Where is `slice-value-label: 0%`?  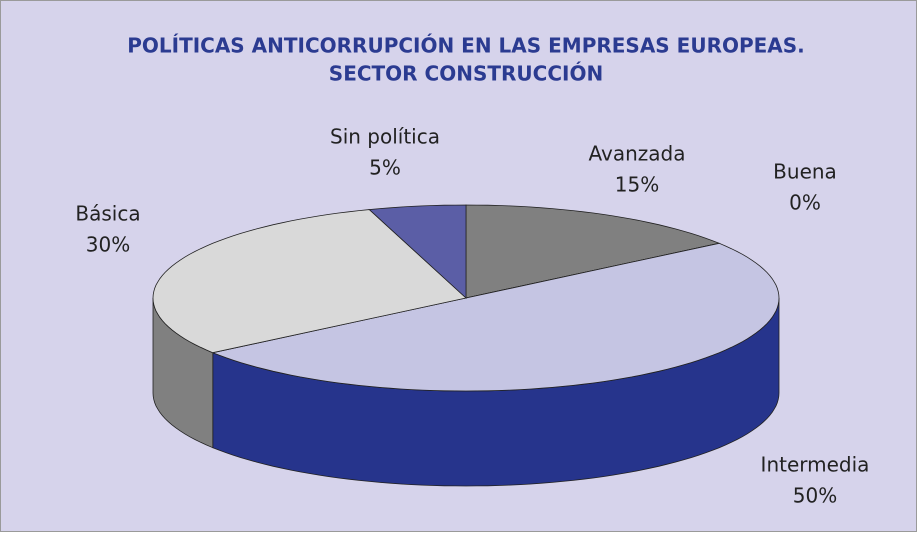
slice-value-label: 0% is located at coordinates (805, 203).